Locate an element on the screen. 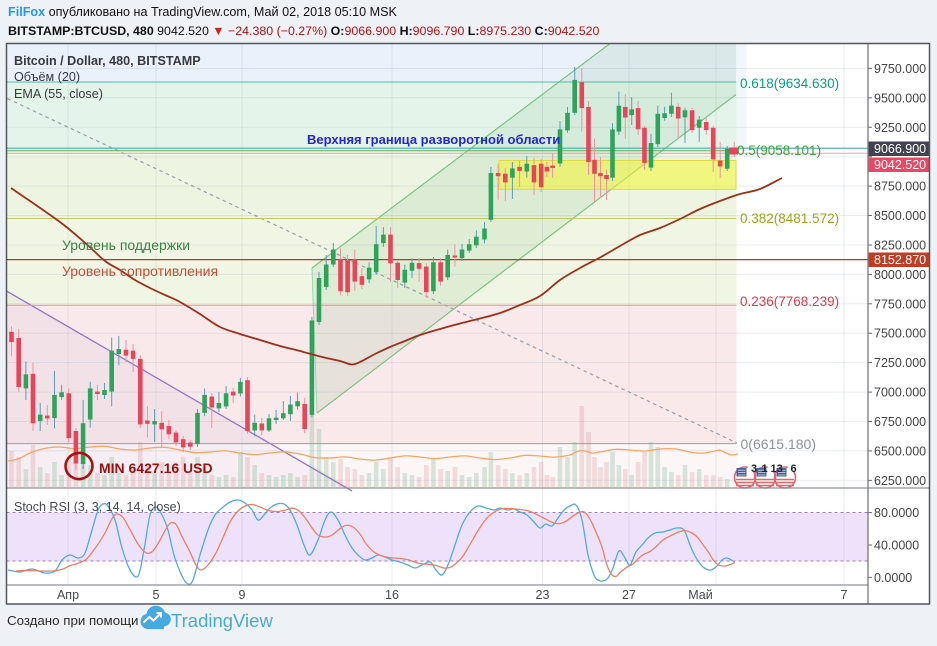 The height and width of the screenshot is (646, 937). svg-text: 0.5(9058.101) is located at coordinates (779, 150).